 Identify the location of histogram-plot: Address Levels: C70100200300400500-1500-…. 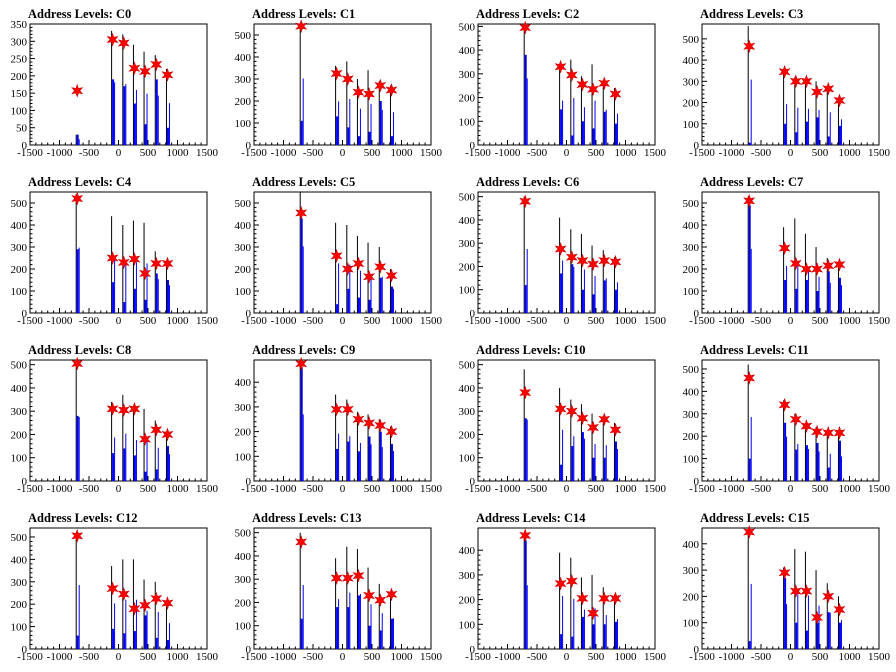
(787, 251).